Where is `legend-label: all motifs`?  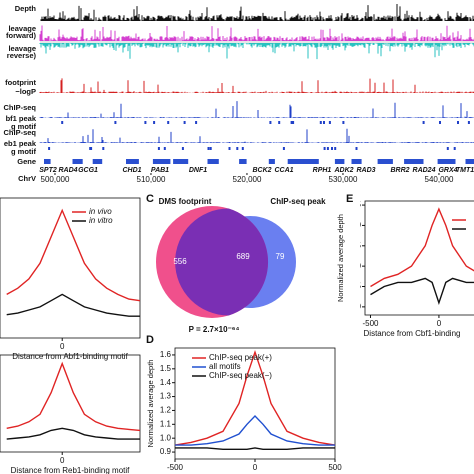 legend-label: all motifs is located at coordinates (225, 366).